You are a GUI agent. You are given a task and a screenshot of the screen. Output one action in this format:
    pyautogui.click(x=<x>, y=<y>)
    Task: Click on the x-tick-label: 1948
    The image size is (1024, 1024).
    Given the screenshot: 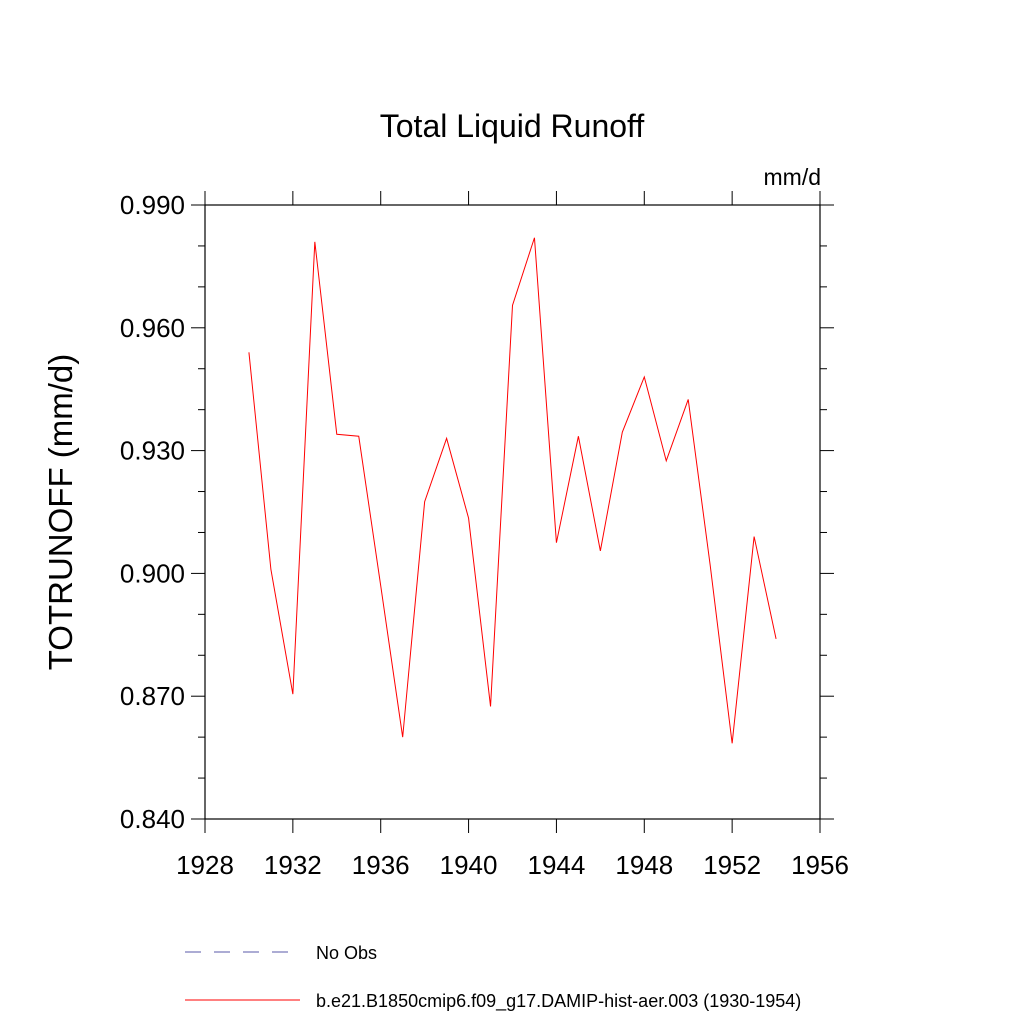 What is the action you would take?
    pyautogui.click(x=644, y=865)
    